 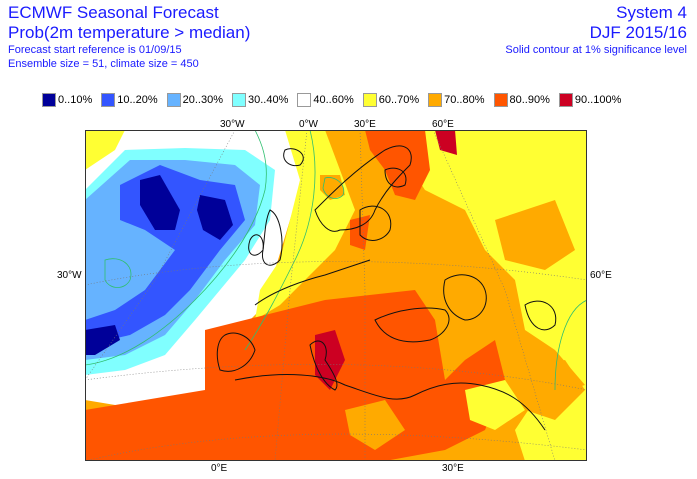 I want to click on top-axis-label: 30°W, so click(x=232, y=124).